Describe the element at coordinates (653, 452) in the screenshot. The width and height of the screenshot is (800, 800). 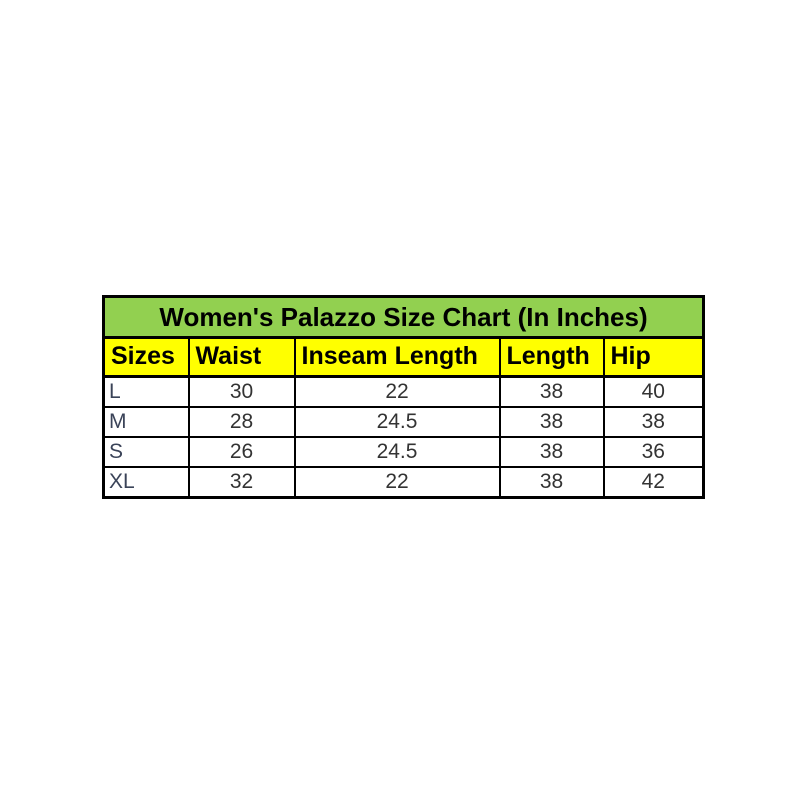
I see `hip-cell: 36` at that location.